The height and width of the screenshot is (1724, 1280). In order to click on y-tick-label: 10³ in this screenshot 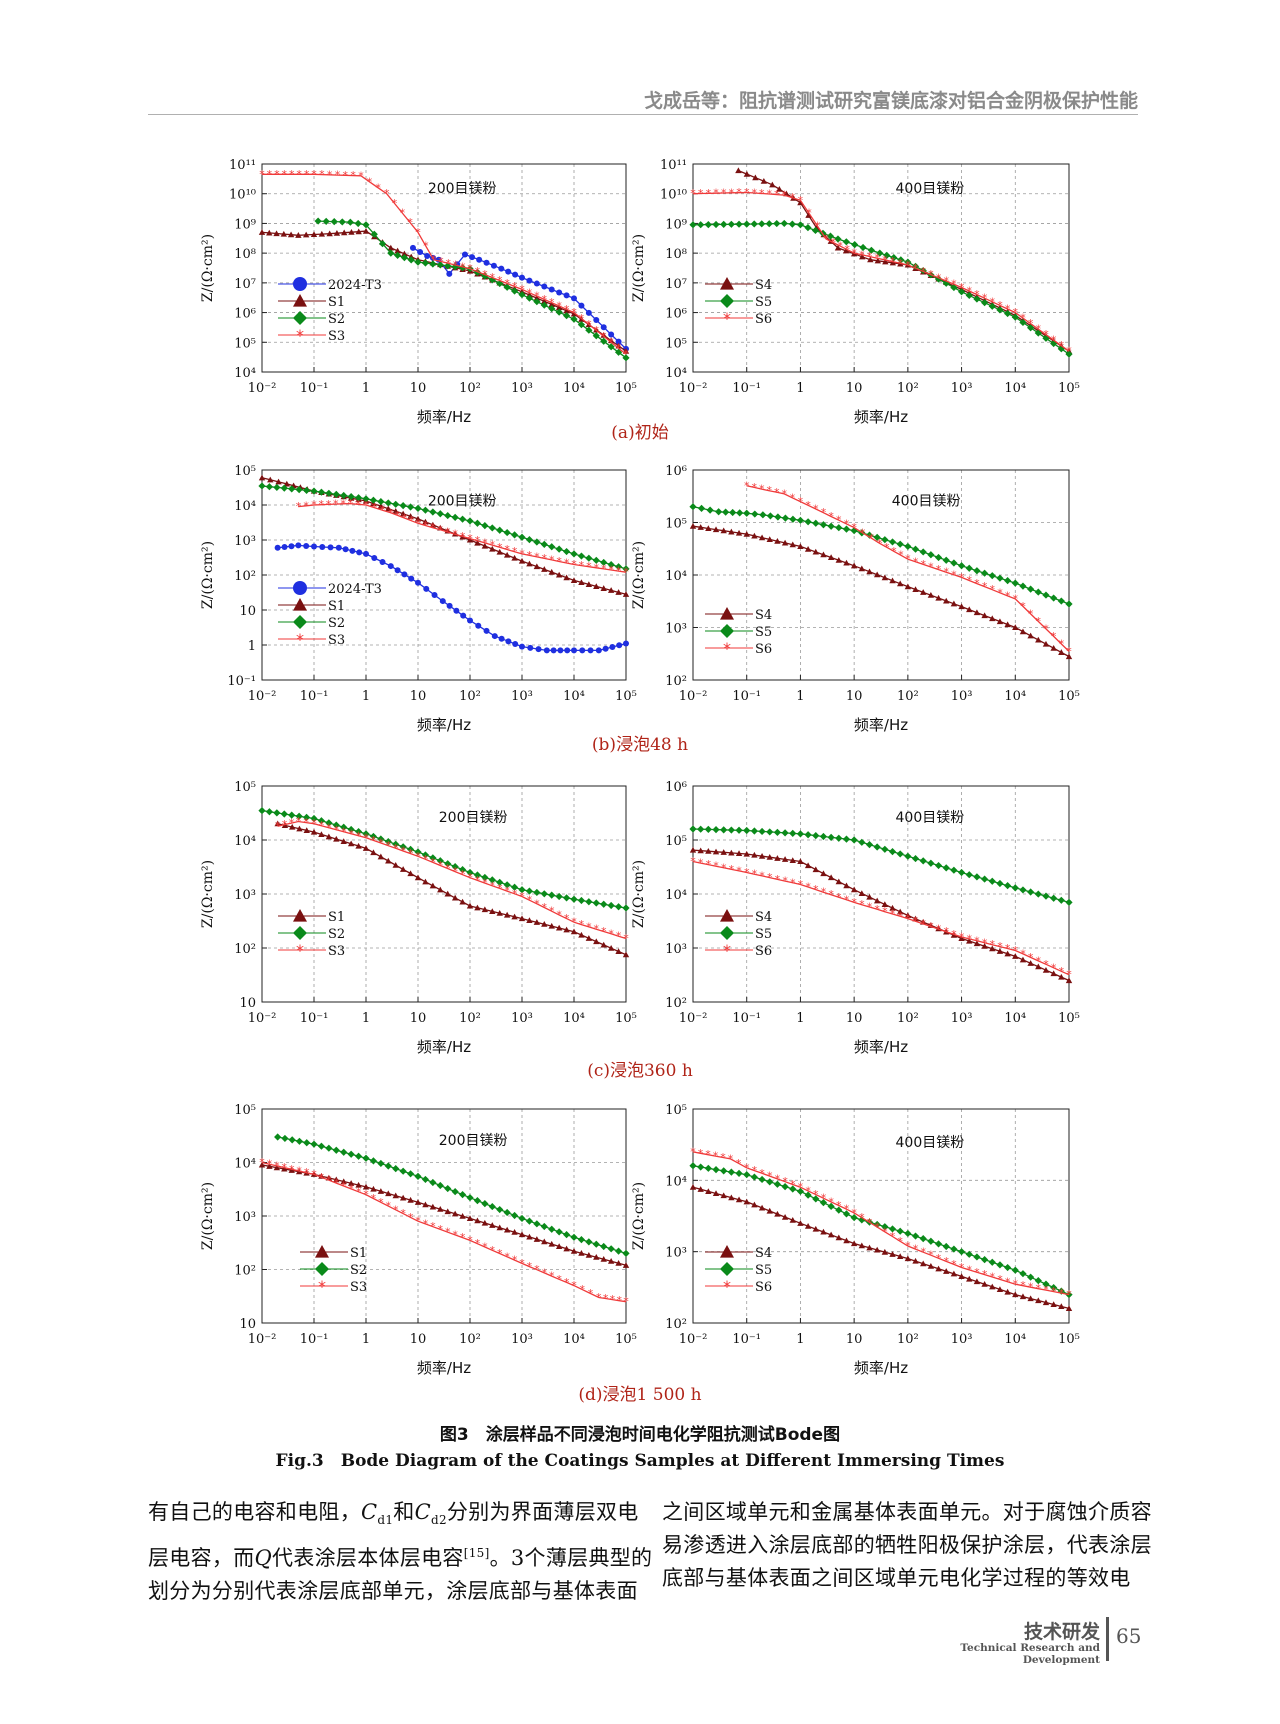, I will do `click(676, 629)`.